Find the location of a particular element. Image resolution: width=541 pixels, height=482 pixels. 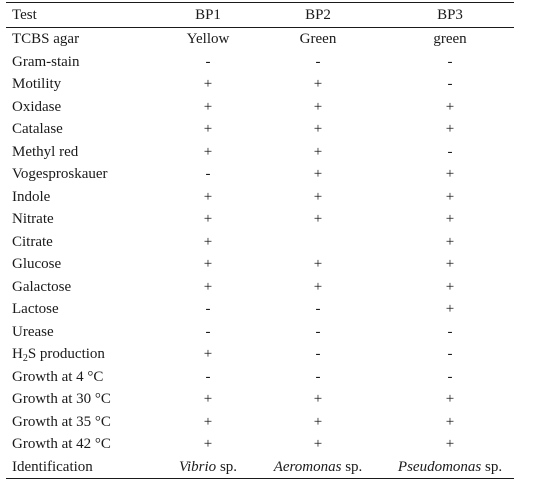

bp2-species-abbrev: sp. is located at coordinates (352, 466).